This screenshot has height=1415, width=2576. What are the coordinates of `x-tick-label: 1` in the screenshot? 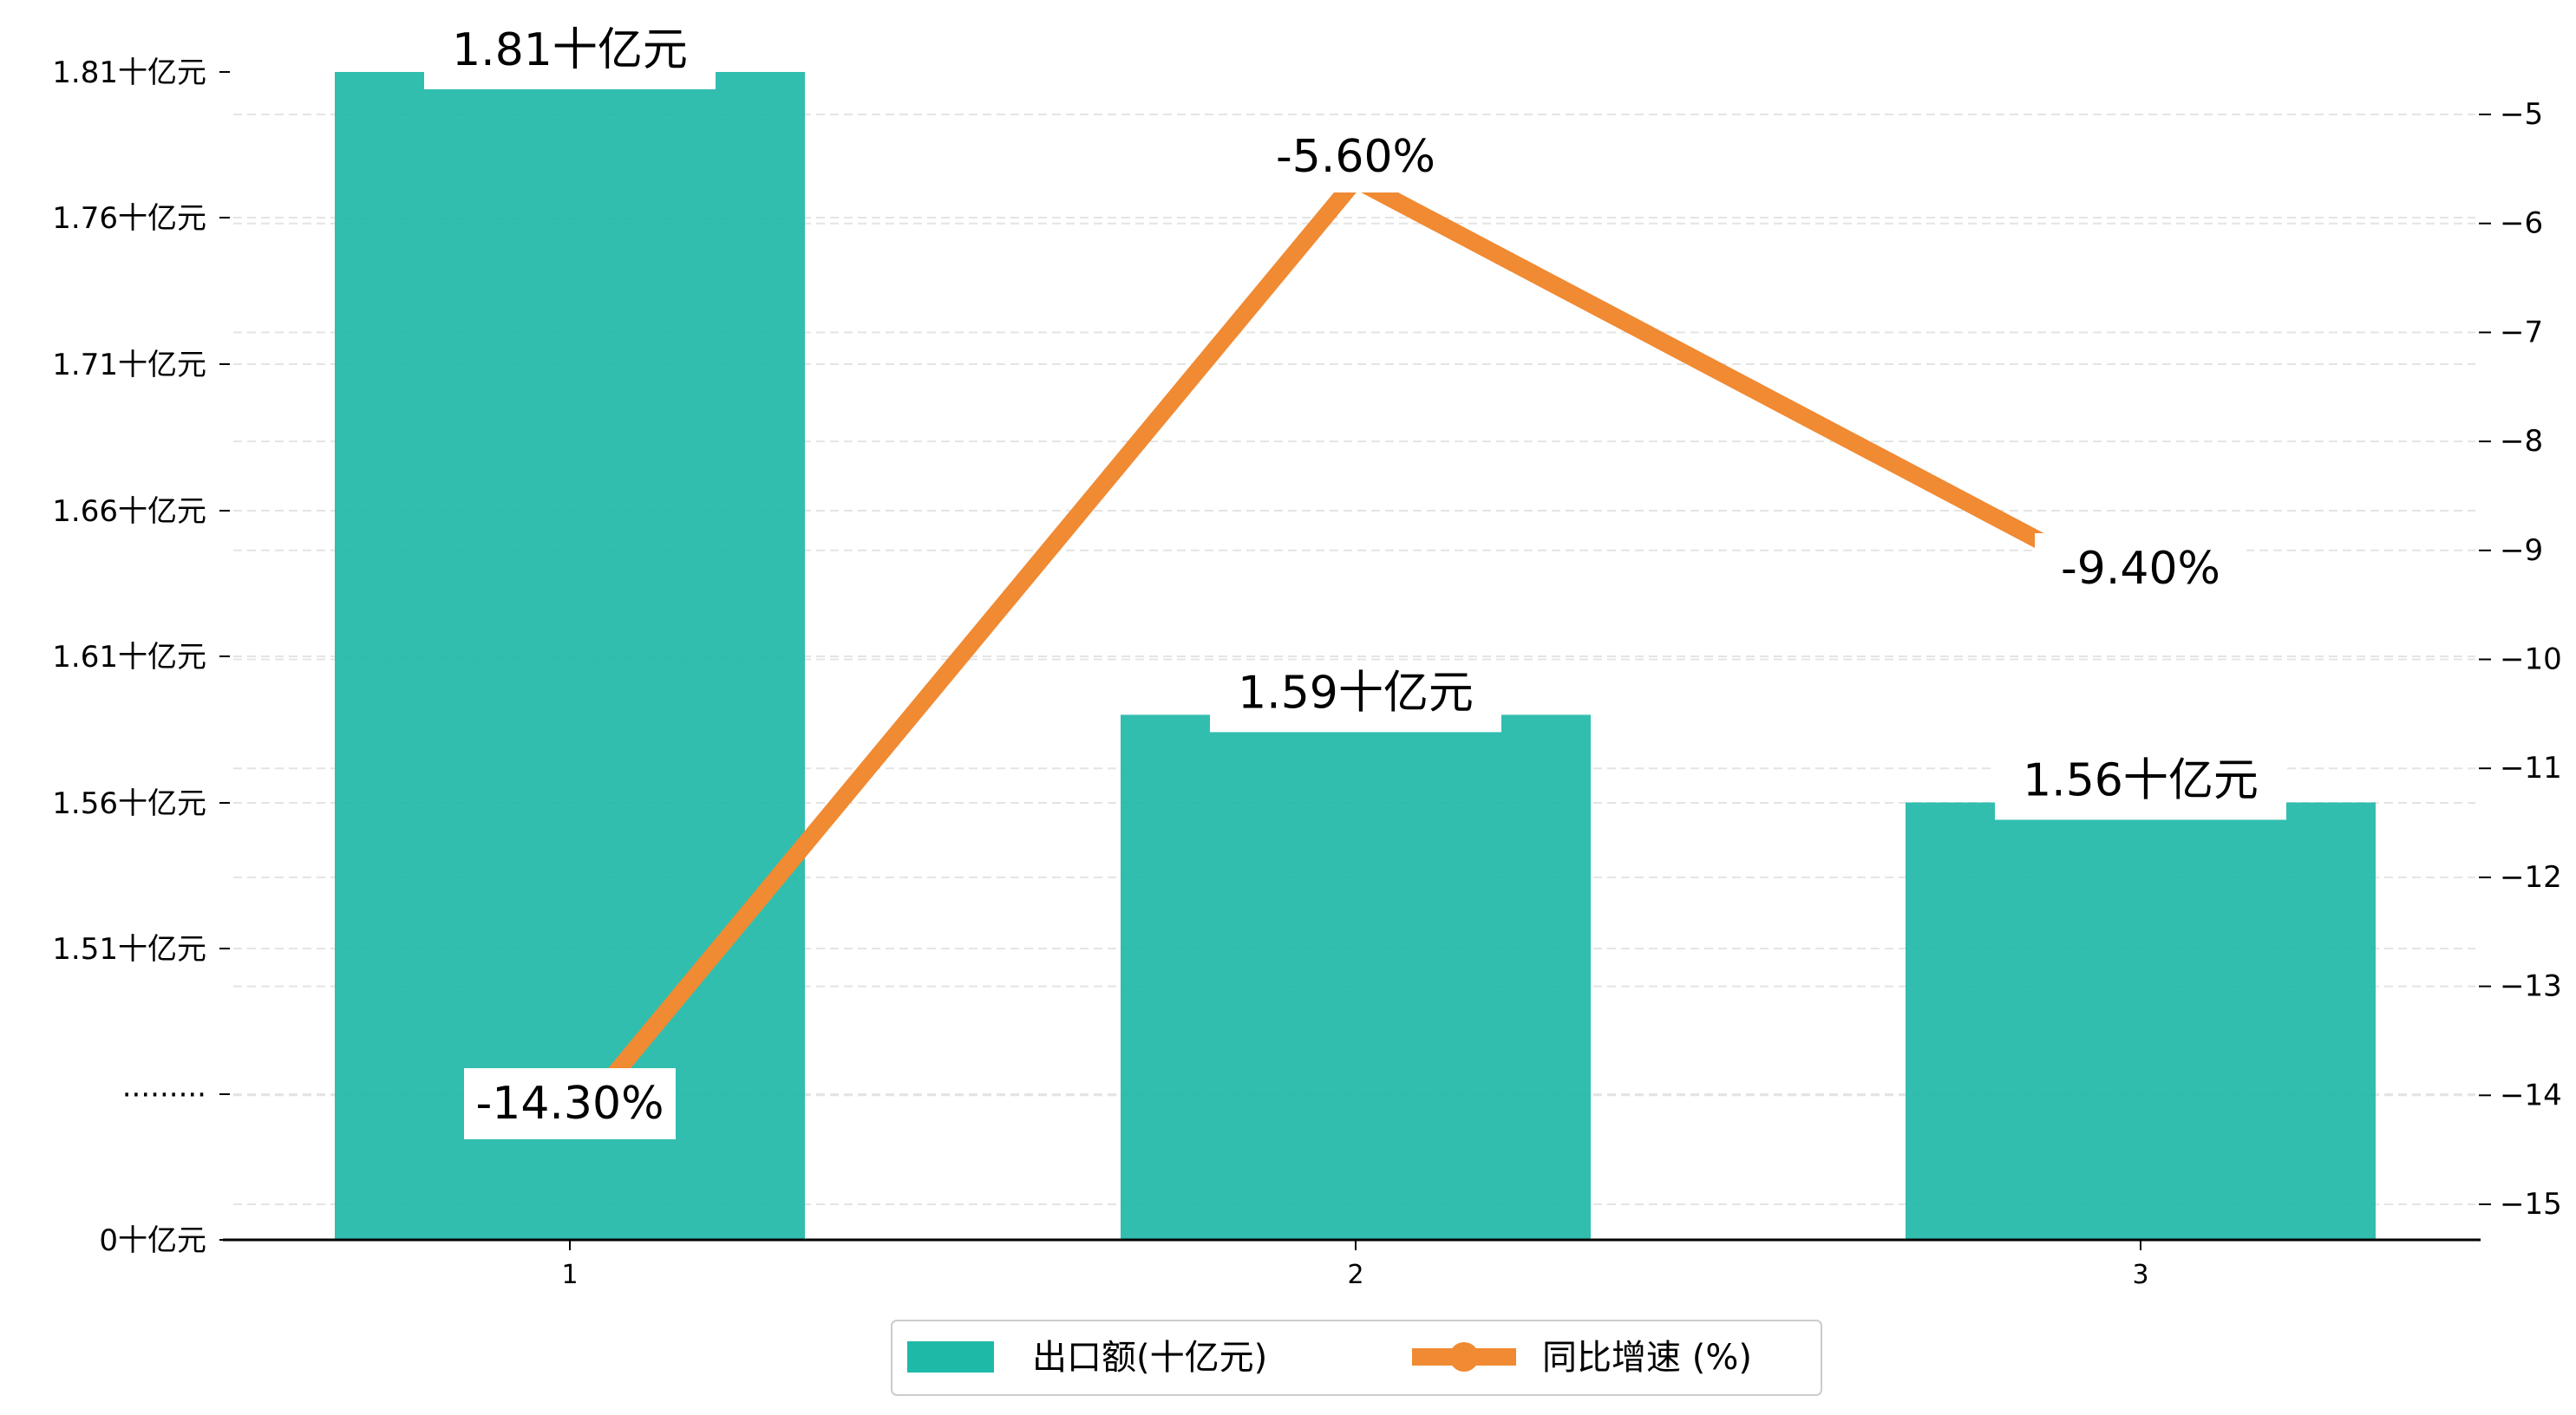 It's located at (569, 1275).